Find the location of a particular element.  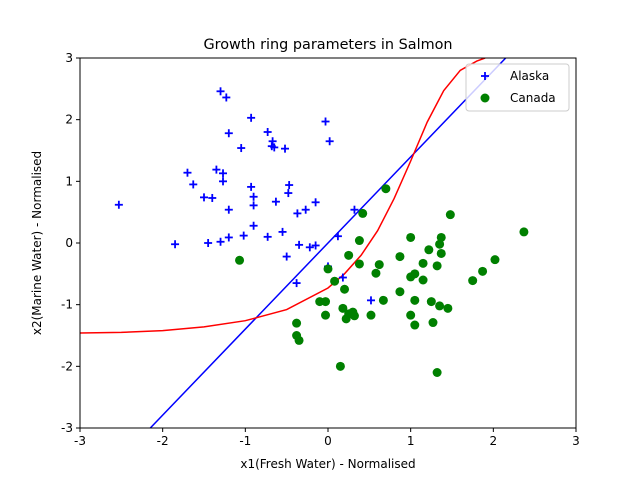

x-tick-label: 1 is located at coordinates (411, 441).